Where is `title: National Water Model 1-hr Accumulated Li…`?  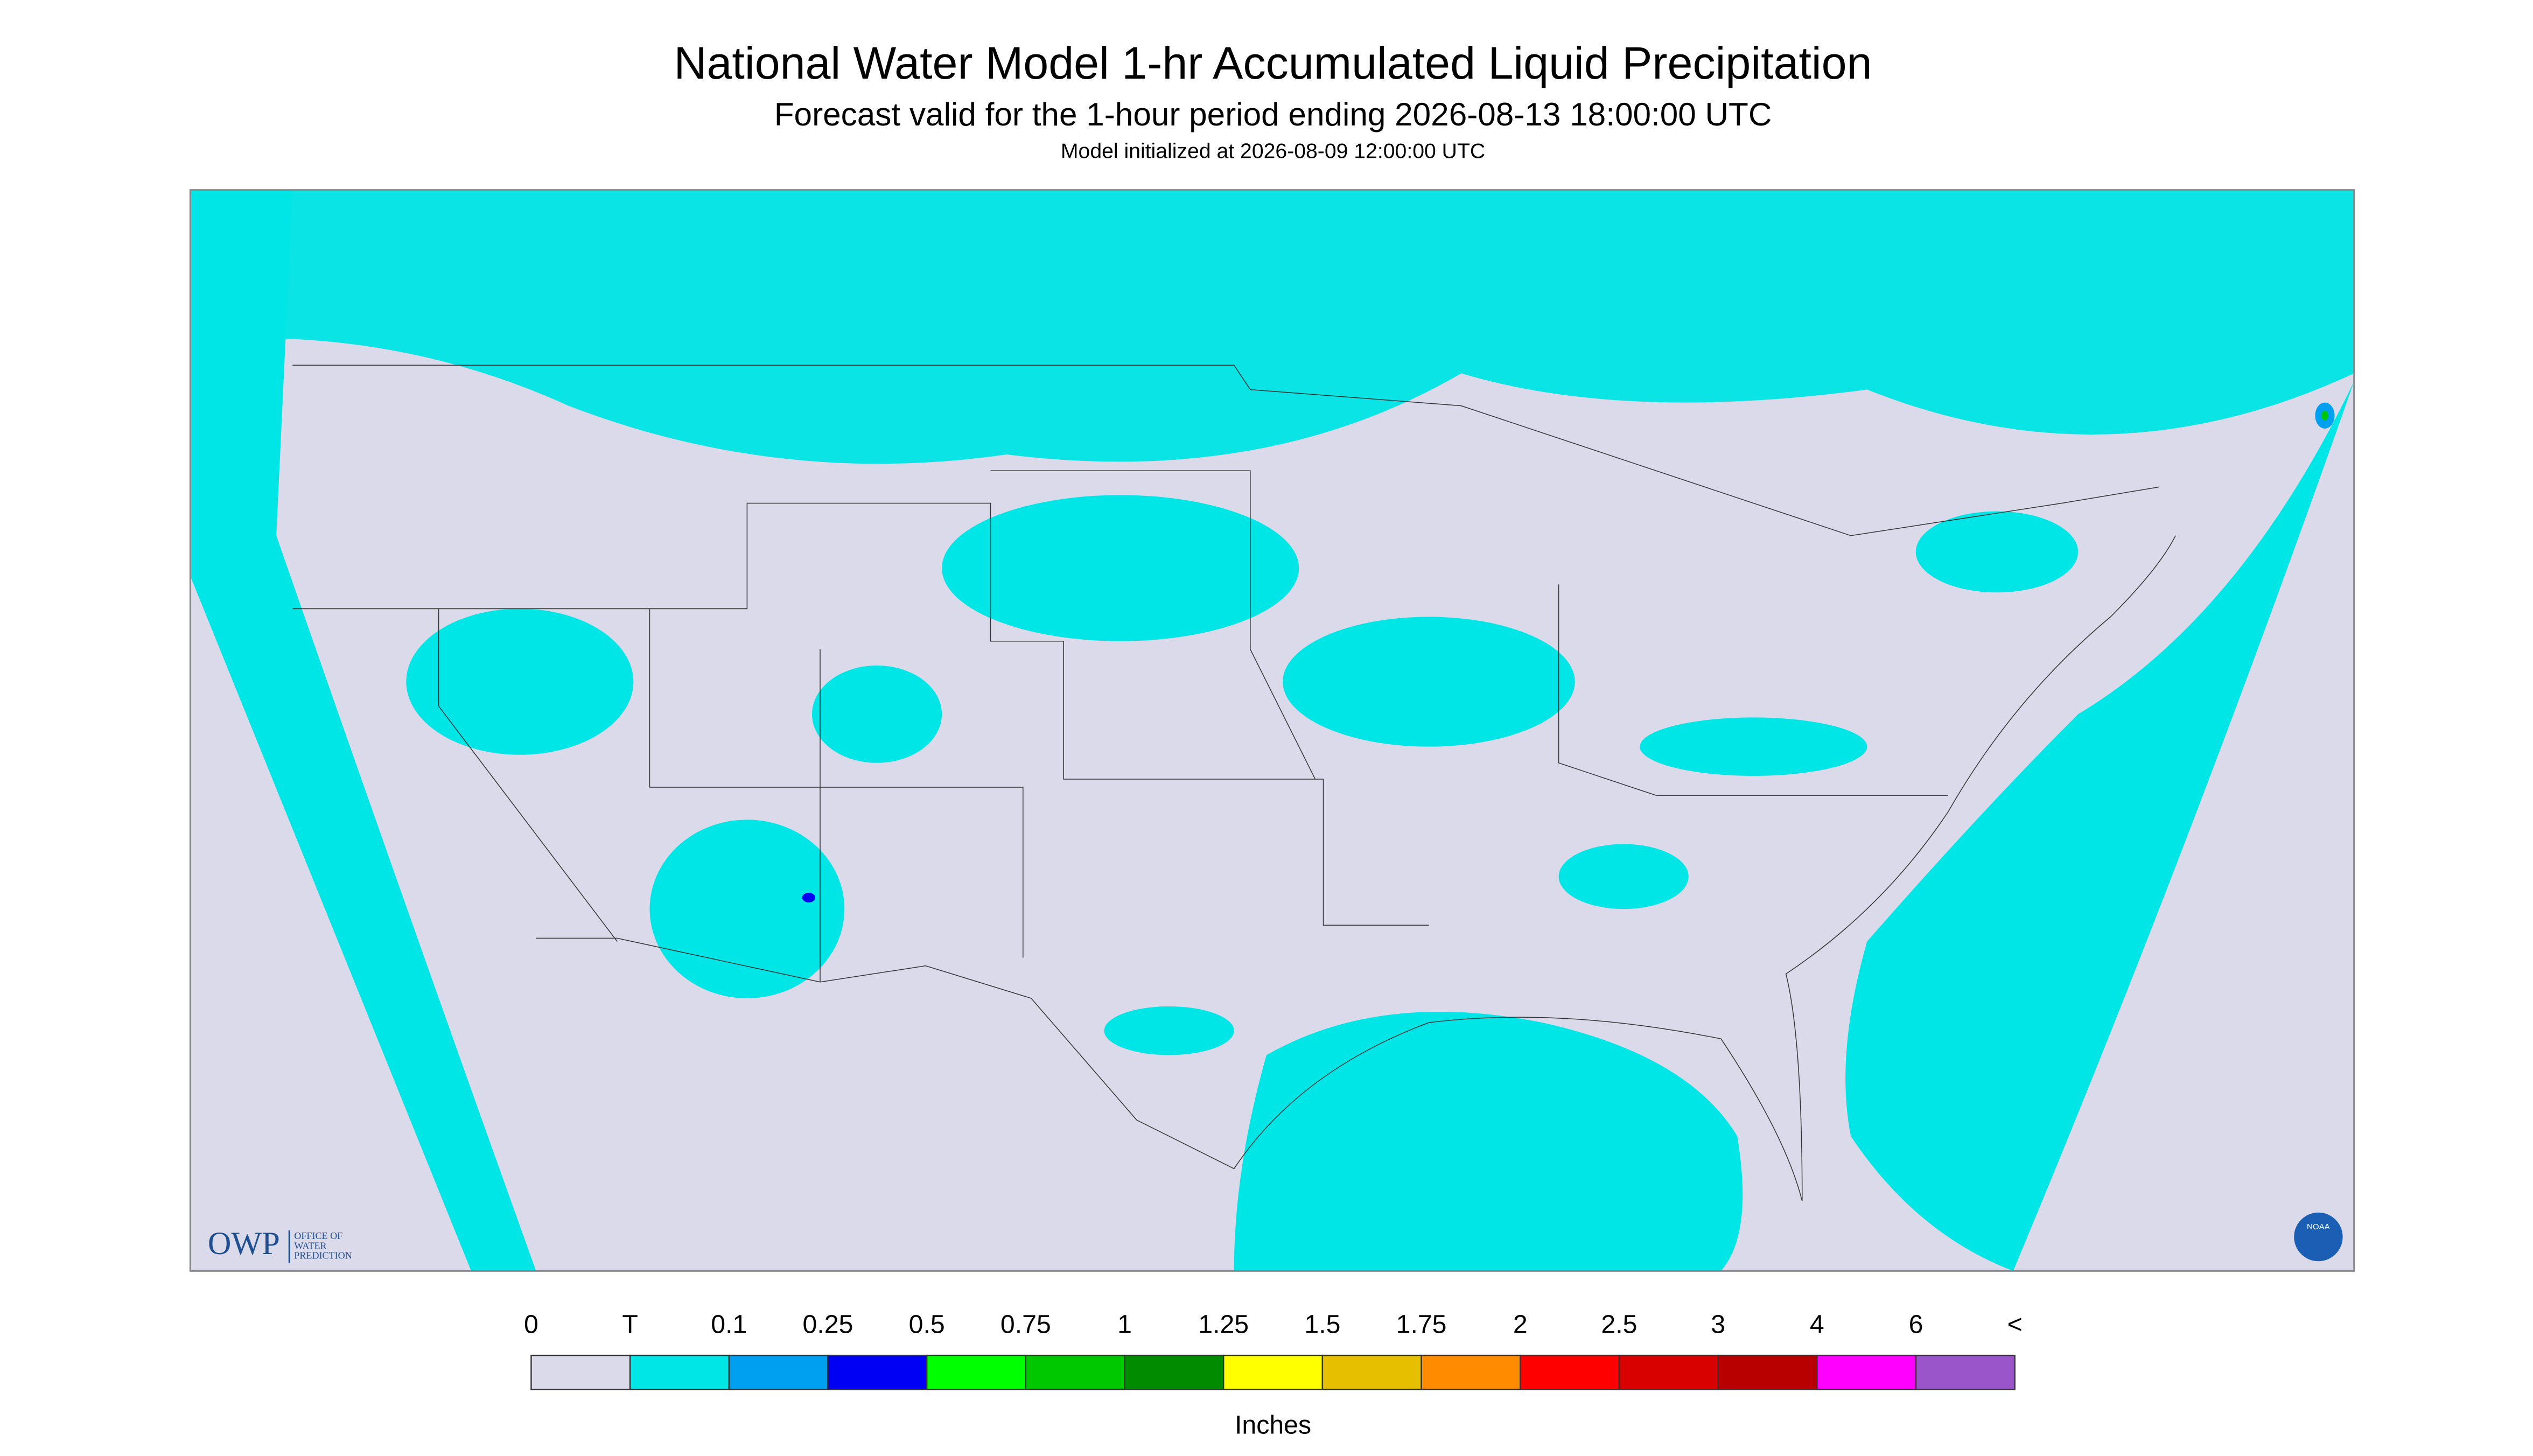
title: National Water Model 1-hr Accumulated Li… is located at coordinates (1273, 63).